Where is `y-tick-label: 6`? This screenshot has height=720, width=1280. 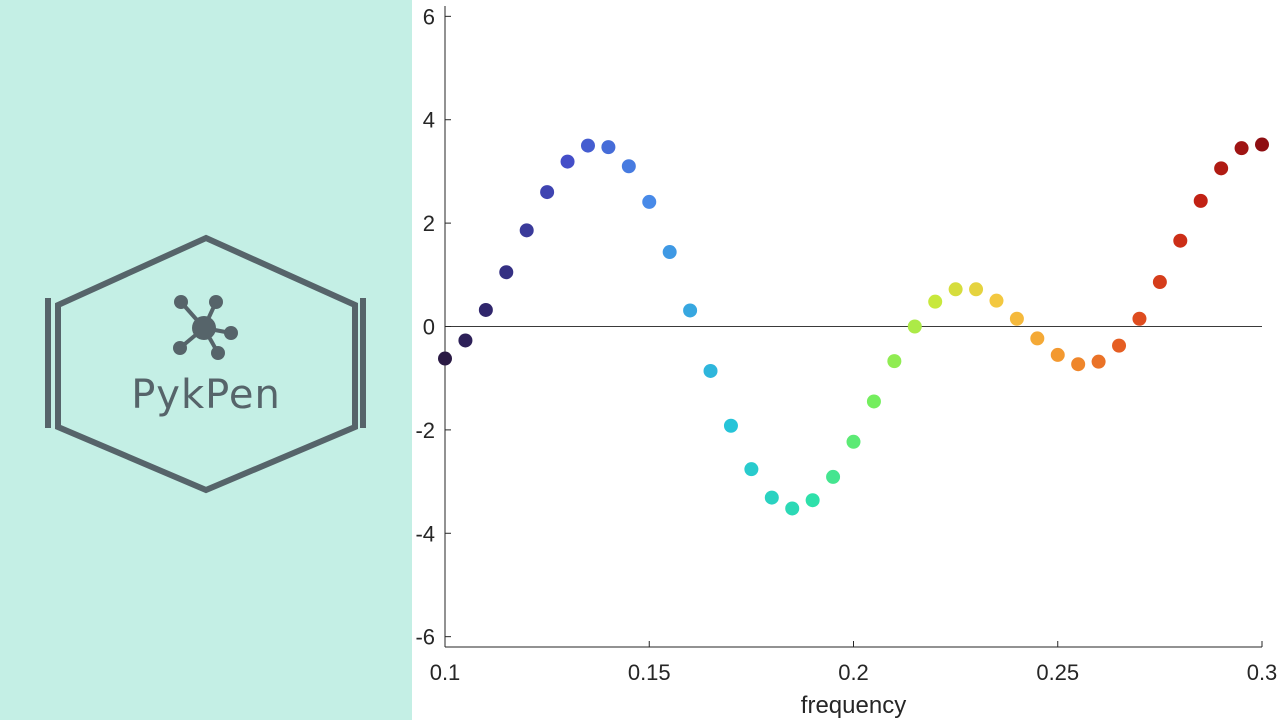 y-tick-label: 6 is located at coordinates (429, 16).